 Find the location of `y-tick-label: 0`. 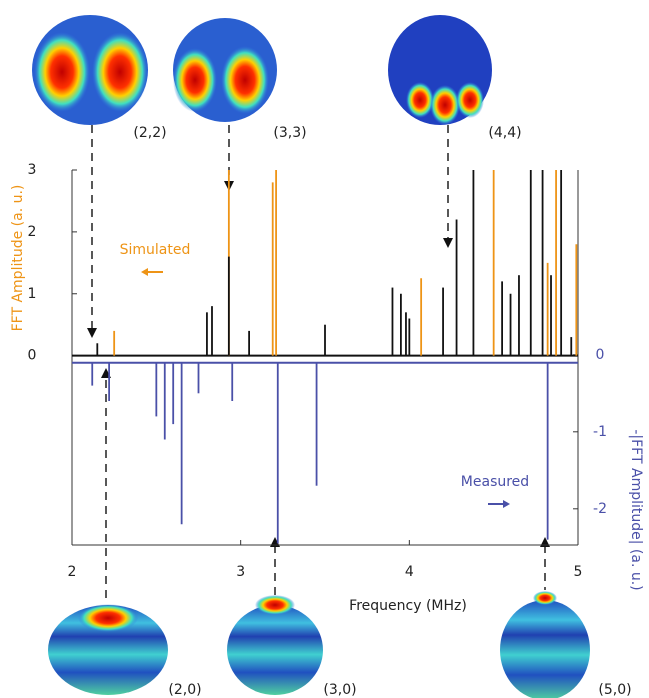

y-tick-label: 0 is located at coordinates (32, 356).